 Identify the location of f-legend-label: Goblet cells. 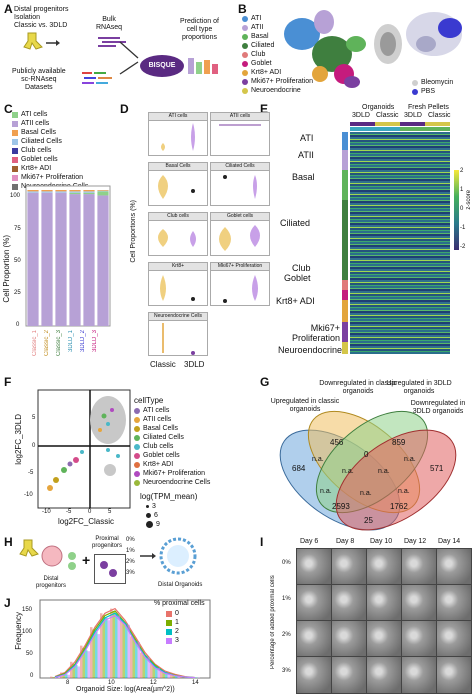
(161, 455).